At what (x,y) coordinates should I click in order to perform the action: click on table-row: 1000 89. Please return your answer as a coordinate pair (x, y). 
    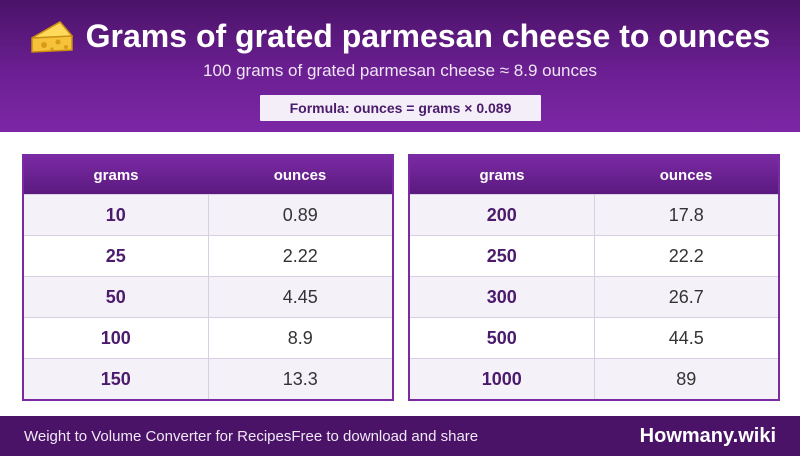
    Looking at the image, I should click on (594, 378).